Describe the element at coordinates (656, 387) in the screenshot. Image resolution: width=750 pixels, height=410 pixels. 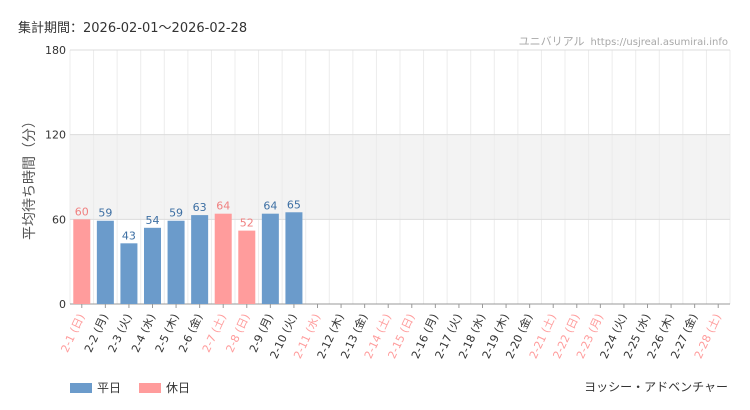
I see `attraction-name: ヨッシー・アドベンチャー` at that location.